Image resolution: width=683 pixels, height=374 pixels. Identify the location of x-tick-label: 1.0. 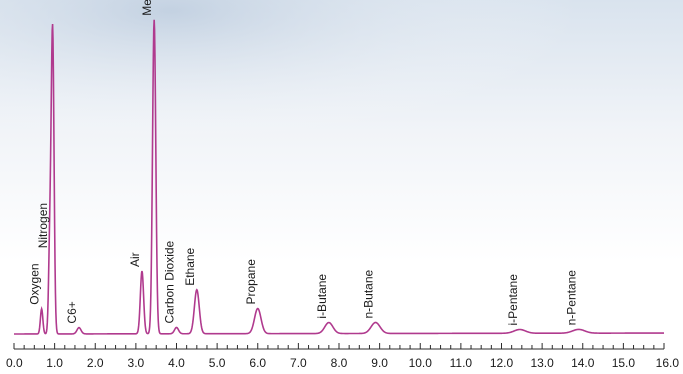
(54, 363).